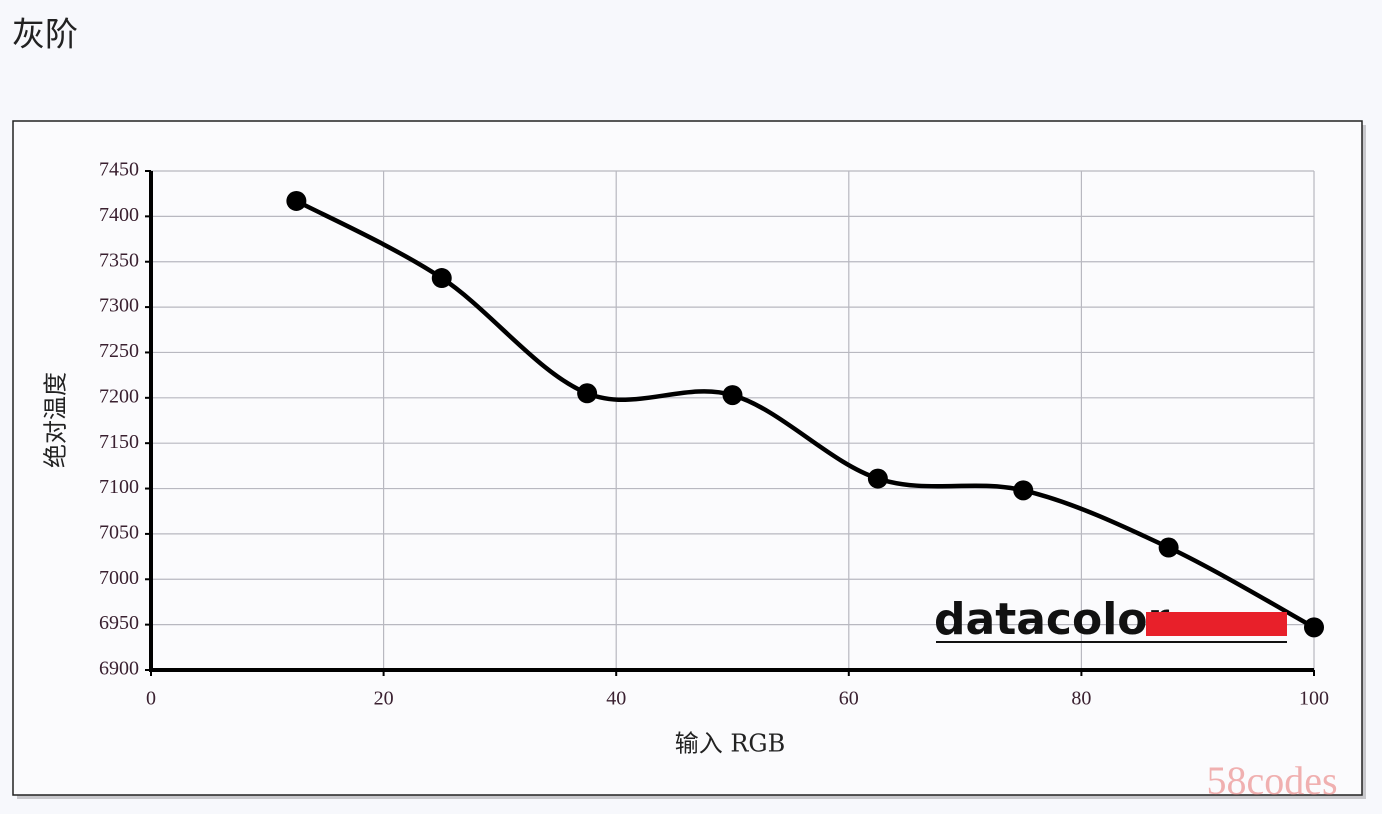 The width and height of the screenshot is (1382, 814). Describe the element at coordinates (119, 442) in the screenshot. I see `y-tick-label: 7150` at that location.